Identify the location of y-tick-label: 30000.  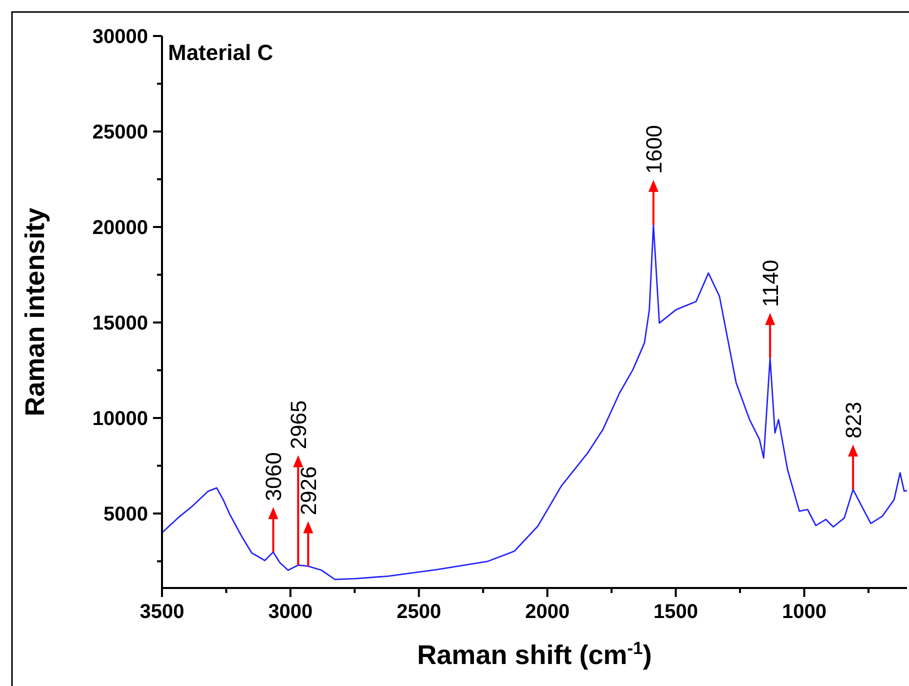
(120, 37).